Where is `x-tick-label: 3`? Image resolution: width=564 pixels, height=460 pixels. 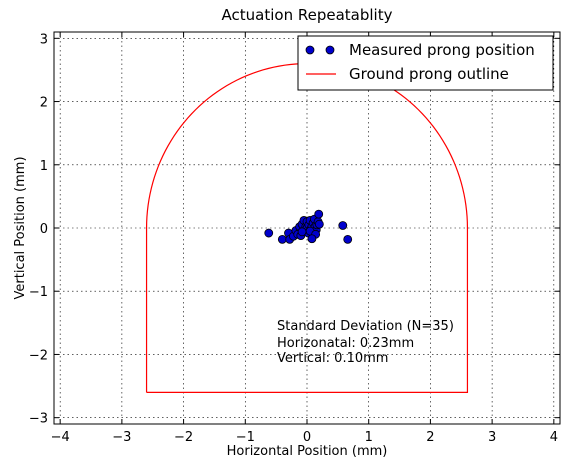 x-tick-label: 3 is located at coordinates (492, 437).